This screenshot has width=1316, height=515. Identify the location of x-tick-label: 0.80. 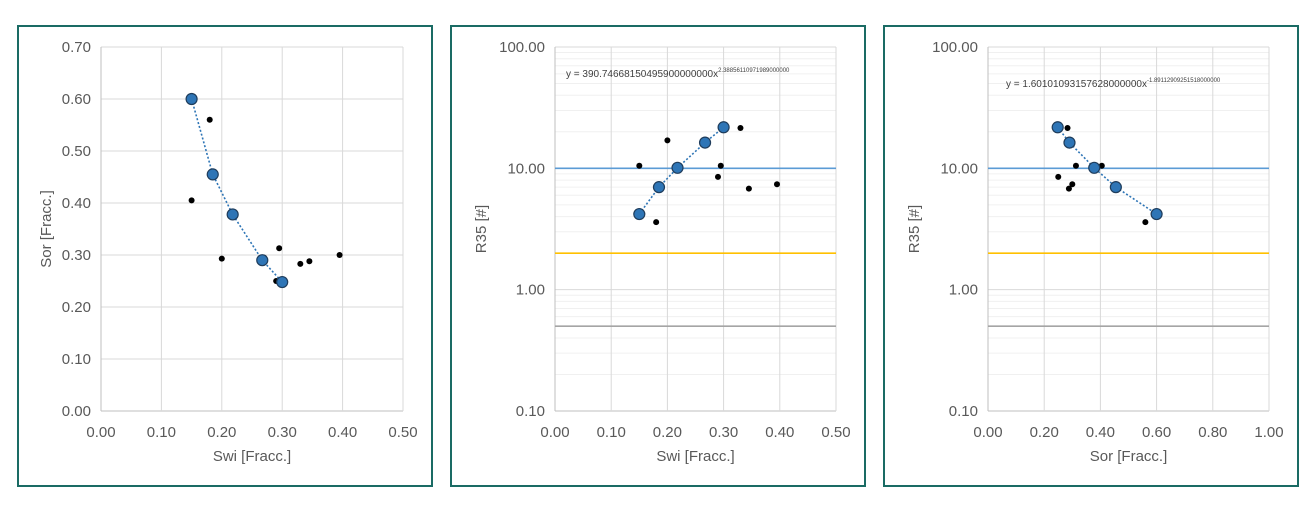
(1212, 432).